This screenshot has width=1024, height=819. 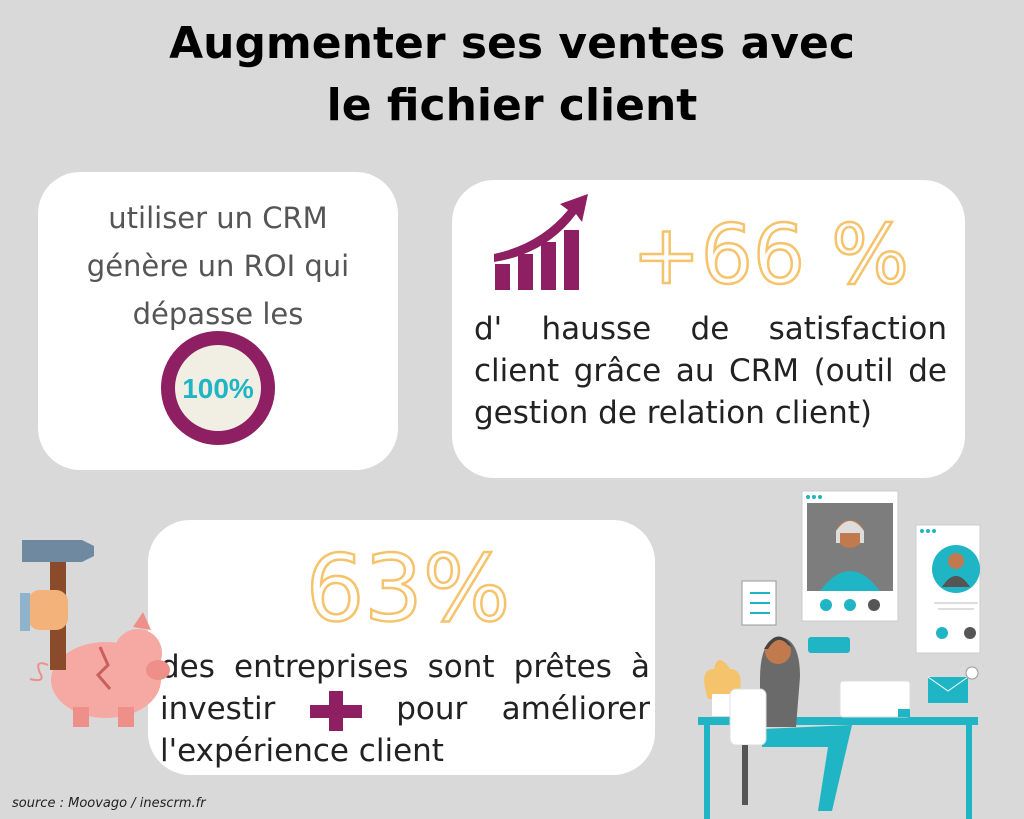 What do you see at coordinates (335, 711) in the screenshot?
I see `plus-icon` at bounding box center [335, 711].